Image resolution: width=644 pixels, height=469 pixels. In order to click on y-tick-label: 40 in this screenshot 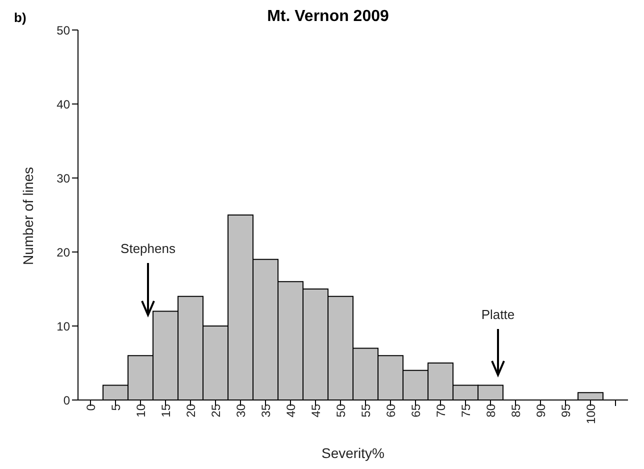, I will do `click(63, 104)`.